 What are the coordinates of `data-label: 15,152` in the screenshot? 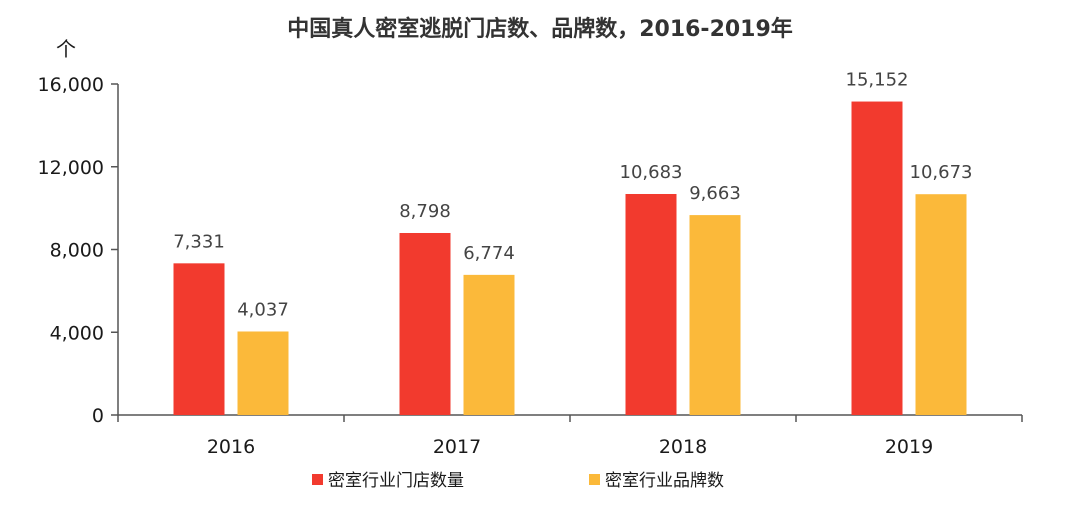 It's located at (877, 80).